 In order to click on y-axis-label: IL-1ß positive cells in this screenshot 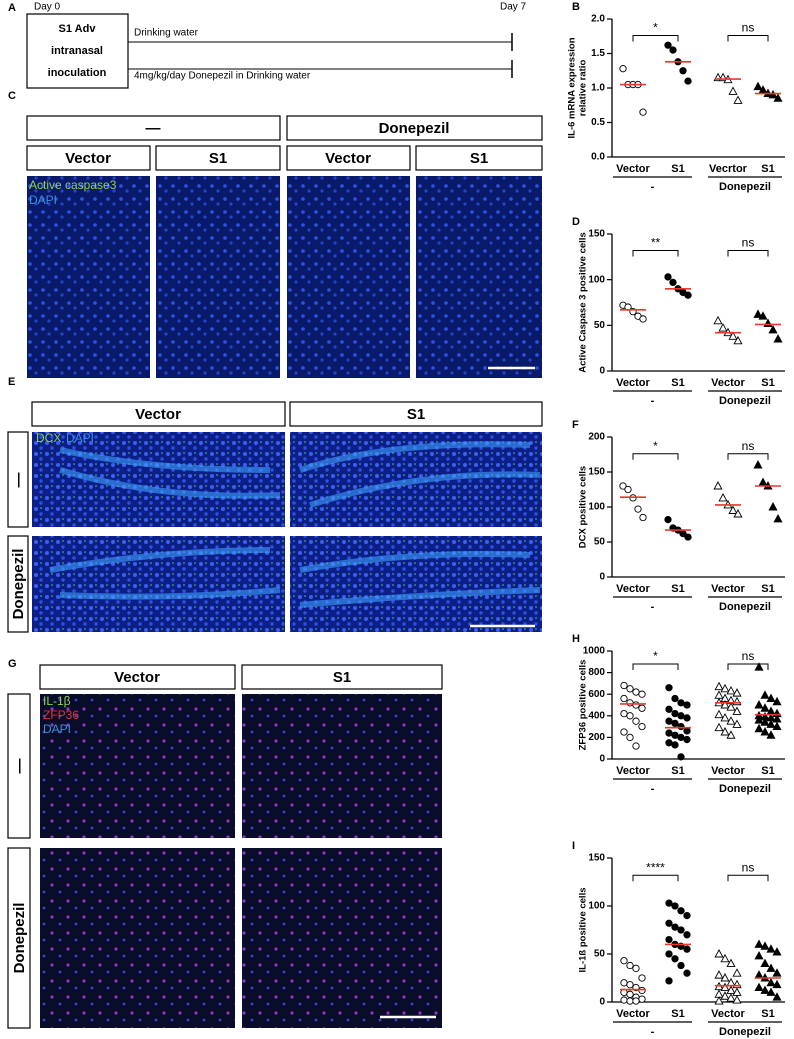, I will do `click(583, 930)`.